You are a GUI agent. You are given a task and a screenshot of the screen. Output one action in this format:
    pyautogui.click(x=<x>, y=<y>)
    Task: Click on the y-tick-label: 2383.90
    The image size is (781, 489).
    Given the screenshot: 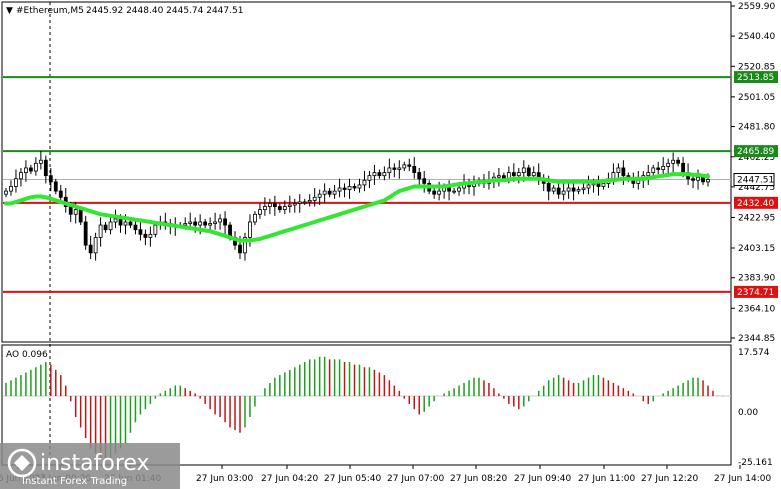 What is the action you would take?
    pyautogui.click(x=756, y=279)
    